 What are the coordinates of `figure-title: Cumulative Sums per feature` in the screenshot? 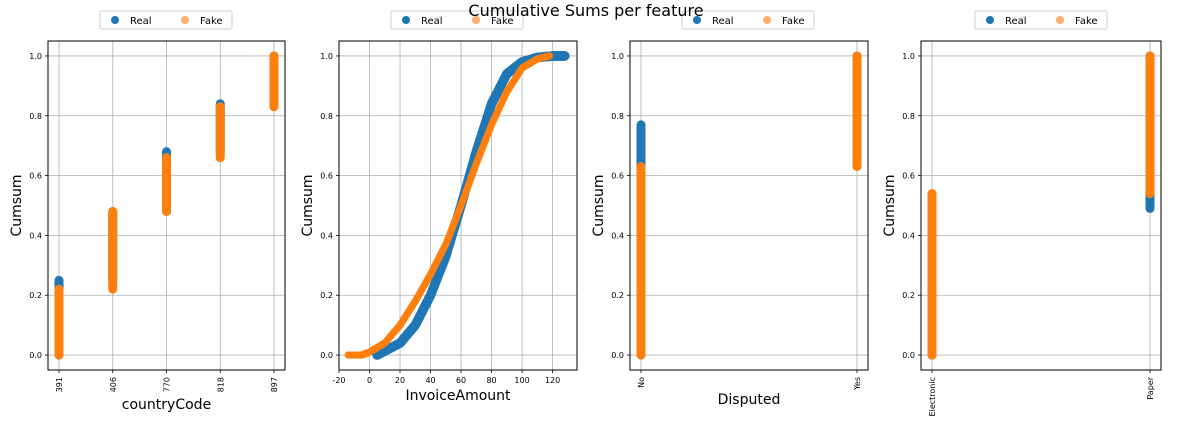 It's located at (585, 10).